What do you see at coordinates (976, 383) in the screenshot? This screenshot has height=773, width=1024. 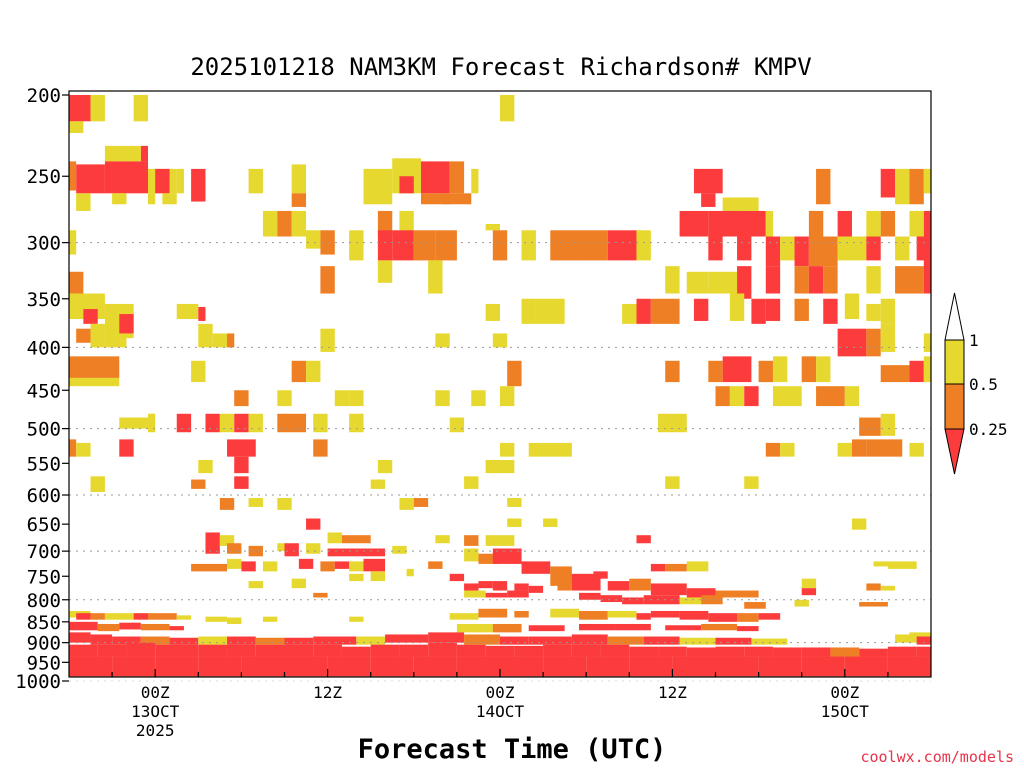 I see `legend: 1 0.5 0.25` at bounding box center [976, 383].